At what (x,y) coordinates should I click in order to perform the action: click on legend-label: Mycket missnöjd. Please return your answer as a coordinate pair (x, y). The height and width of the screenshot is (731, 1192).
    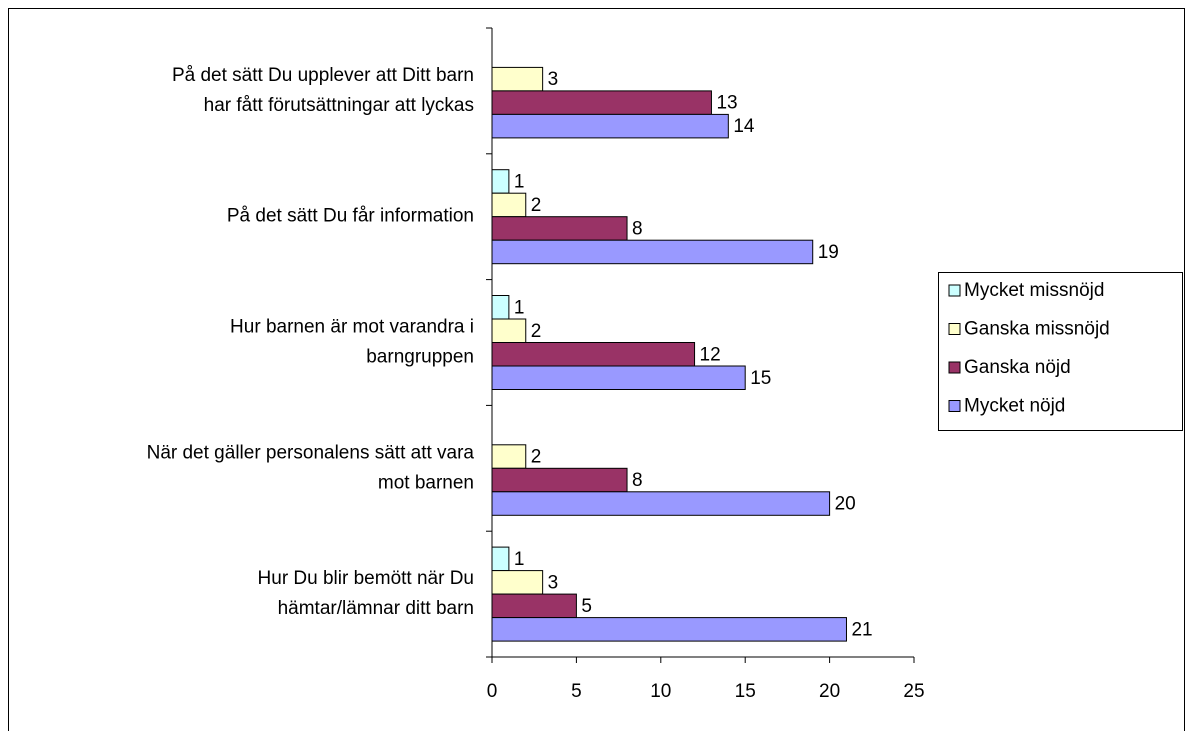
    Looking at the image, I should click on (1034, 290).